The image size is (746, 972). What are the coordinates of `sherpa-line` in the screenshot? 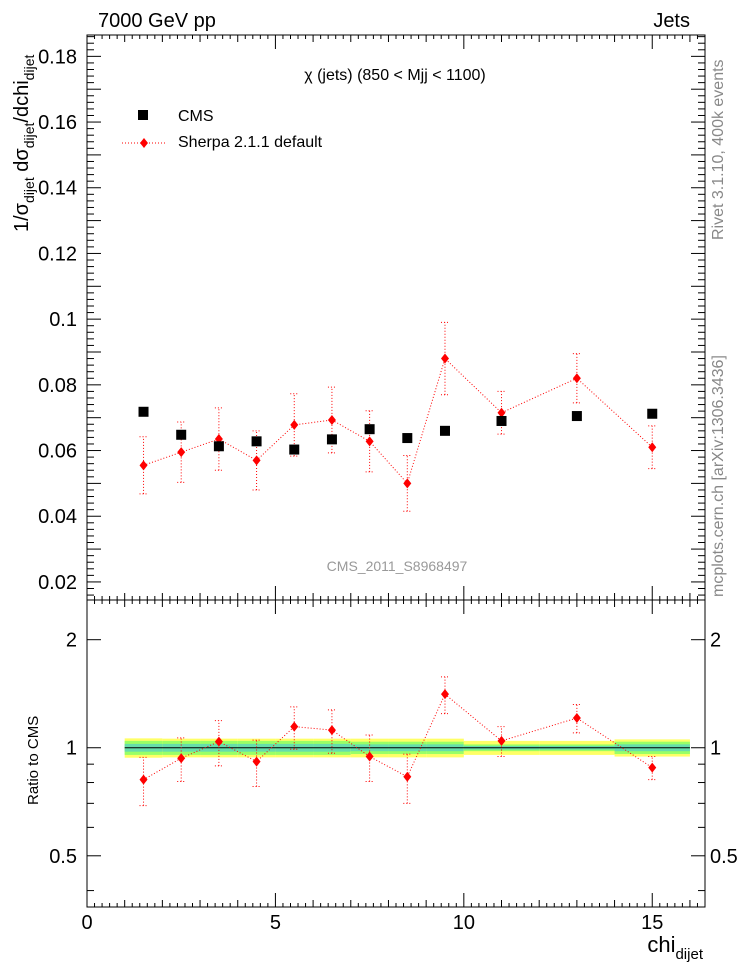 It's located at (398, 421).